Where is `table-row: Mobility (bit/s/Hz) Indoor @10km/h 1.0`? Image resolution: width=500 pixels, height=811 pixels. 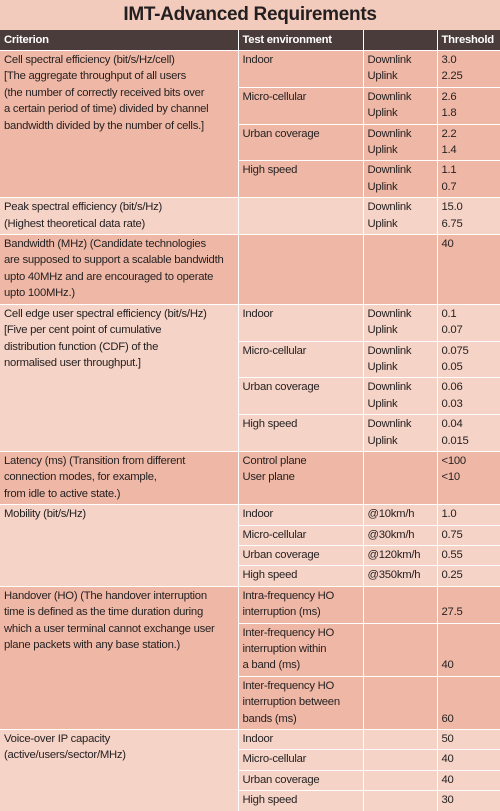
table-row: Mobility (bit/s/Hz) Indoor @10km/h 1.0 is located at coordinates (250, 545).